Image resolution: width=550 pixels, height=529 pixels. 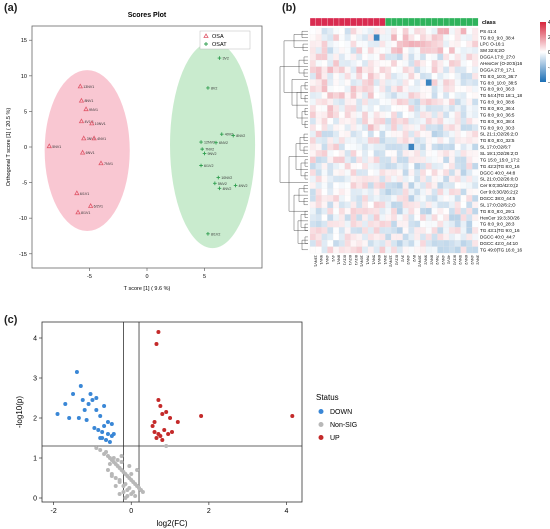 I want to click on row-label: TG 43:1|TG 9:0_16, so click(x=500, y=230).